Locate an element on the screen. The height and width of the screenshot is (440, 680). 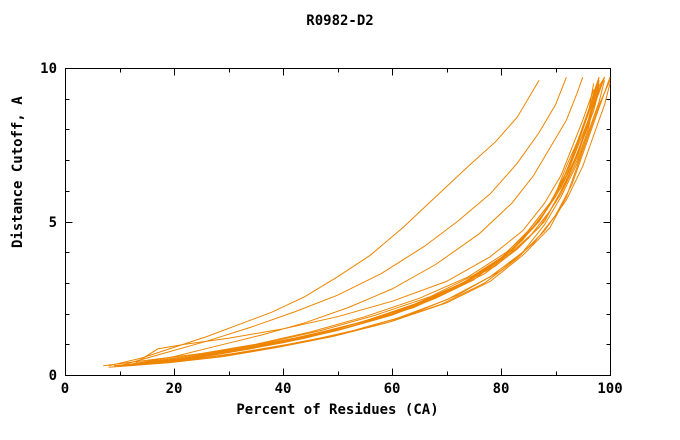
x-tick-label: 80 is located at coordinates (501, 389).